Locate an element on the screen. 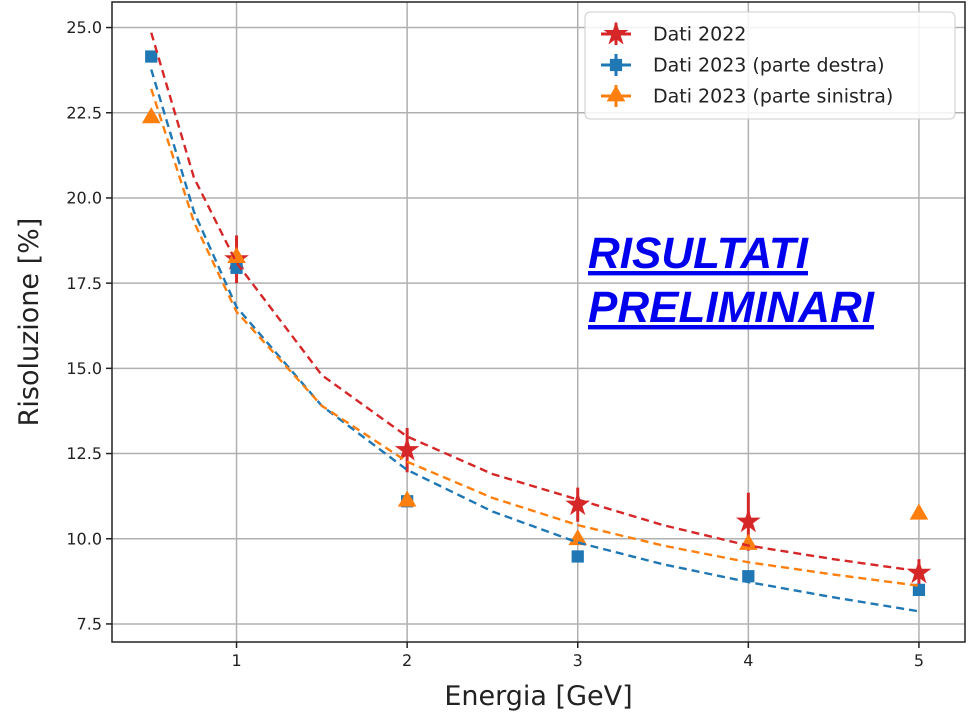  y-tick-label: 25.0 is located at coordinates (84, 28).